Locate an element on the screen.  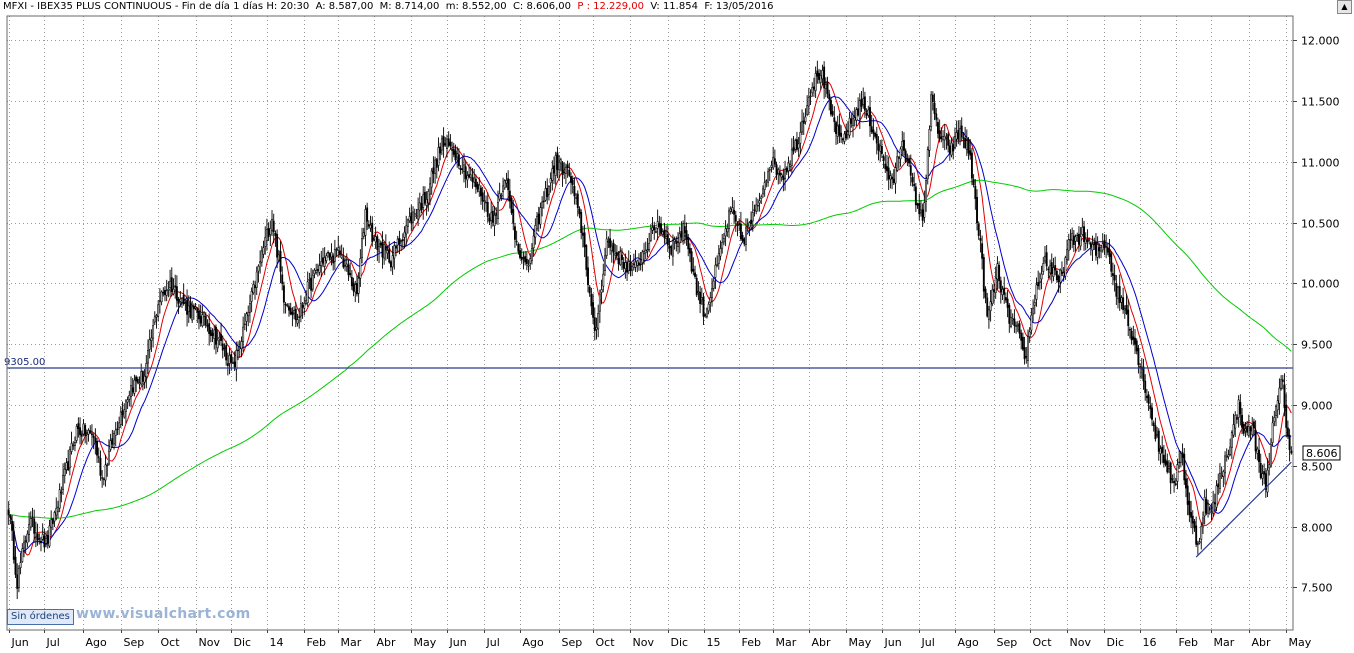
scroll-up-arrow-icon: ▲ is located at coordinates (1344, 7).